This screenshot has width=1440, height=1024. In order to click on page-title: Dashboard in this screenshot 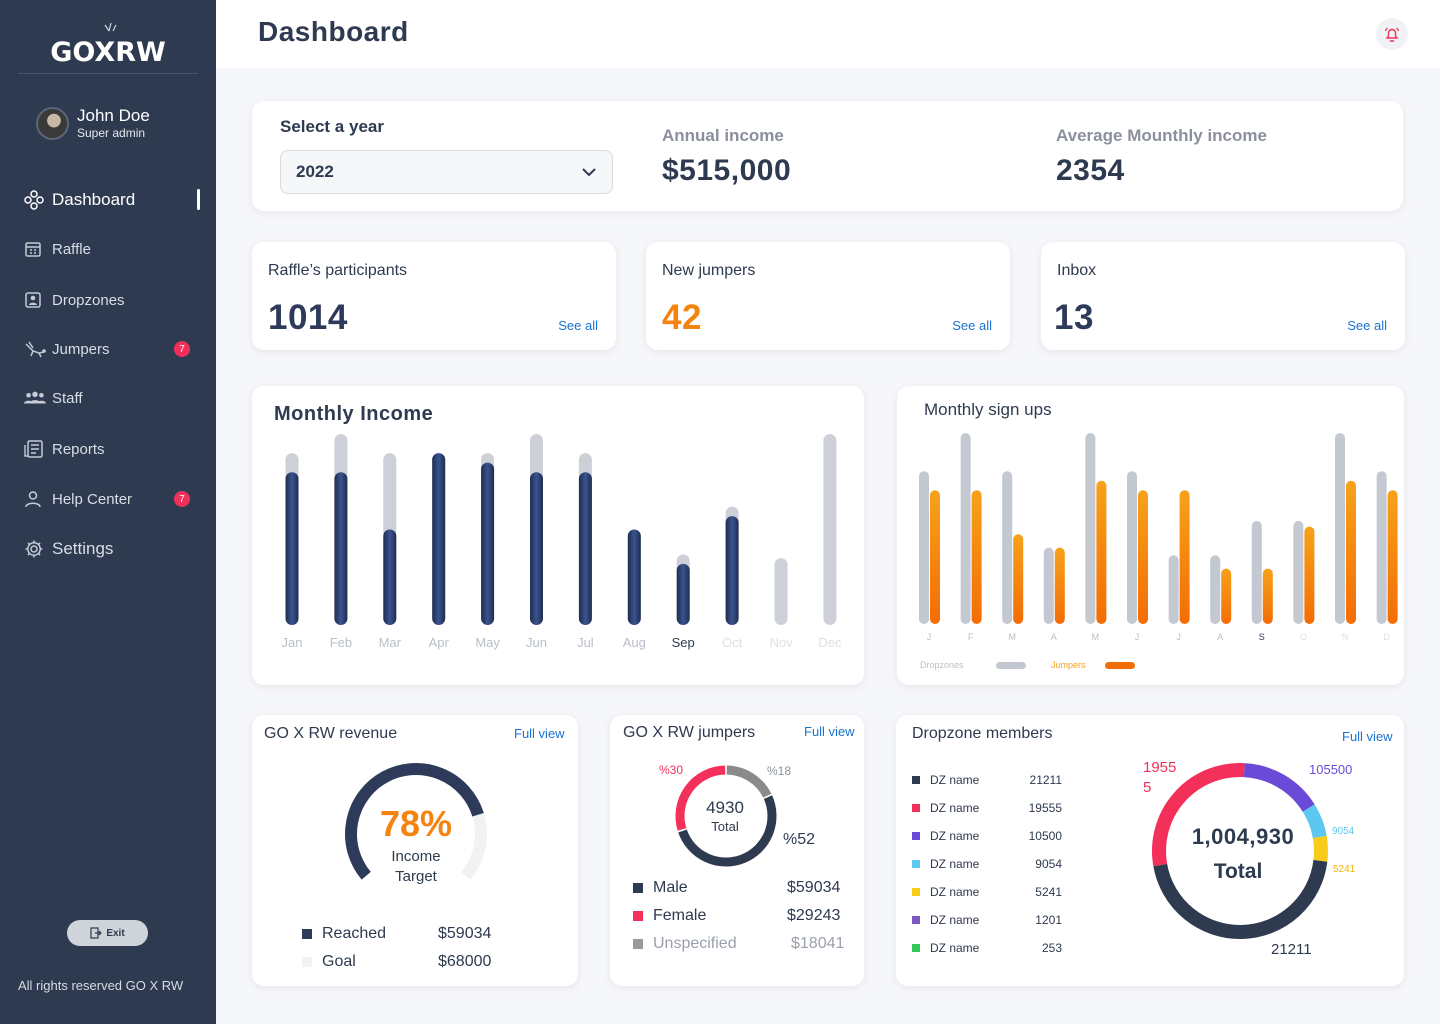, I will do `click(333, 31)`.